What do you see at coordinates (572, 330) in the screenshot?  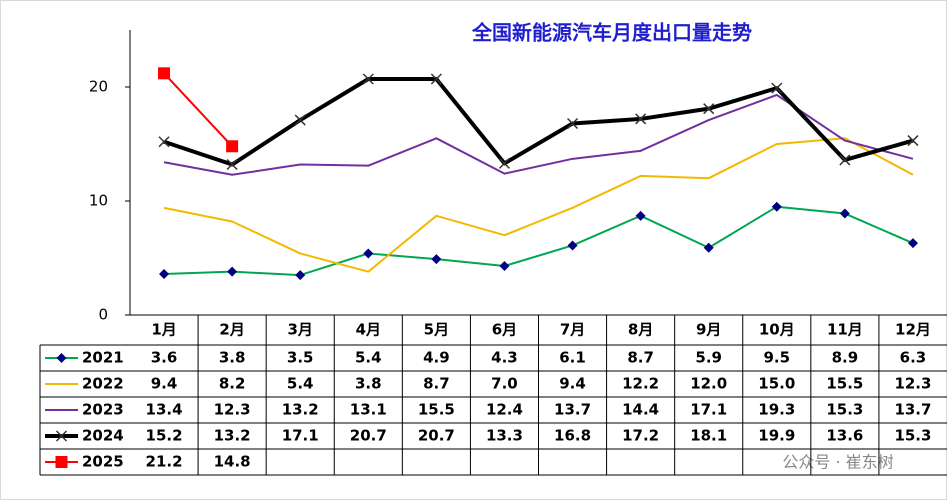 I see `x-tick-label: 7月` at bounding box center [572, 330].